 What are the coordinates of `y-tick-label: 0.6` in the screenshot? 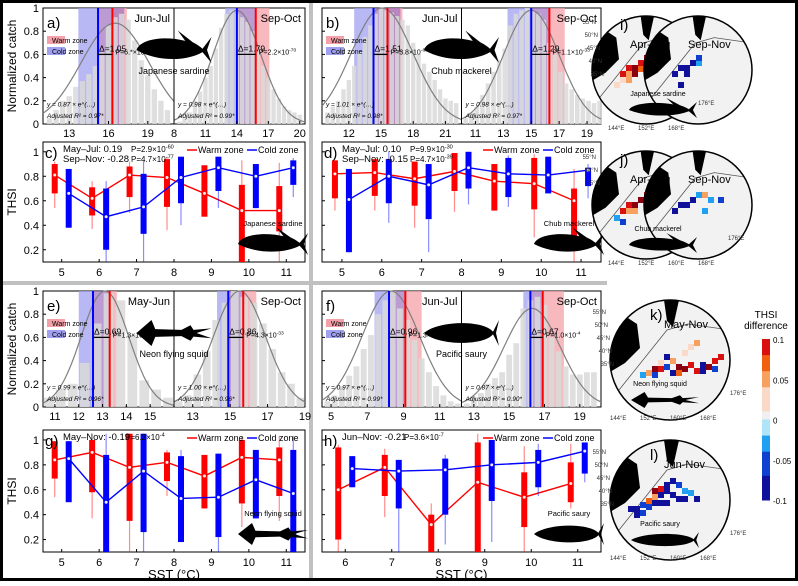 It's located at (31, 202).